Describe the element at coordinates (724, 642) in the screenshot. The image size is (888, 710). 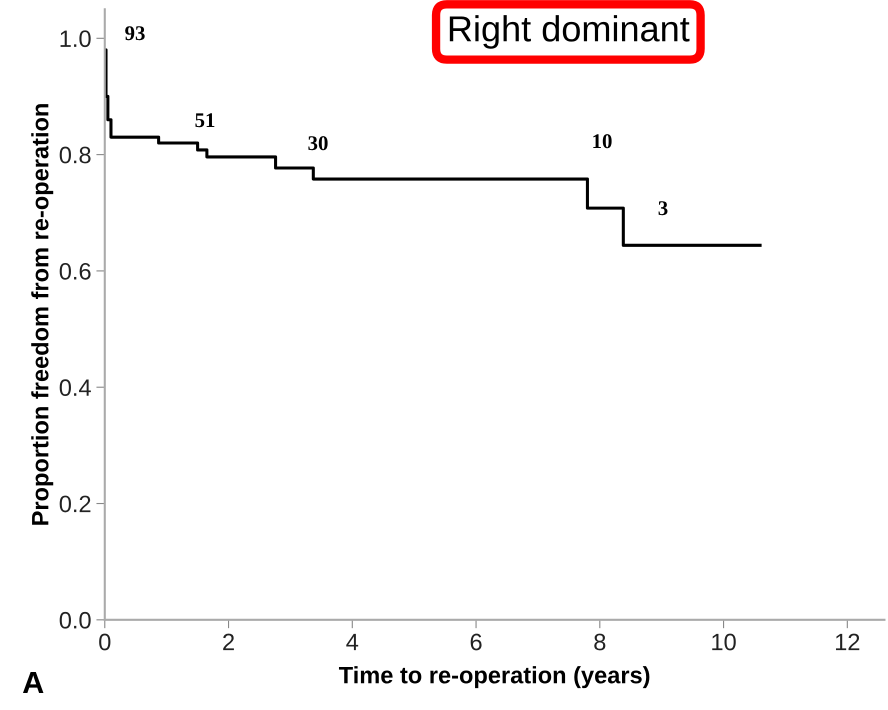
I see `x-tick-label: 10` at that location.